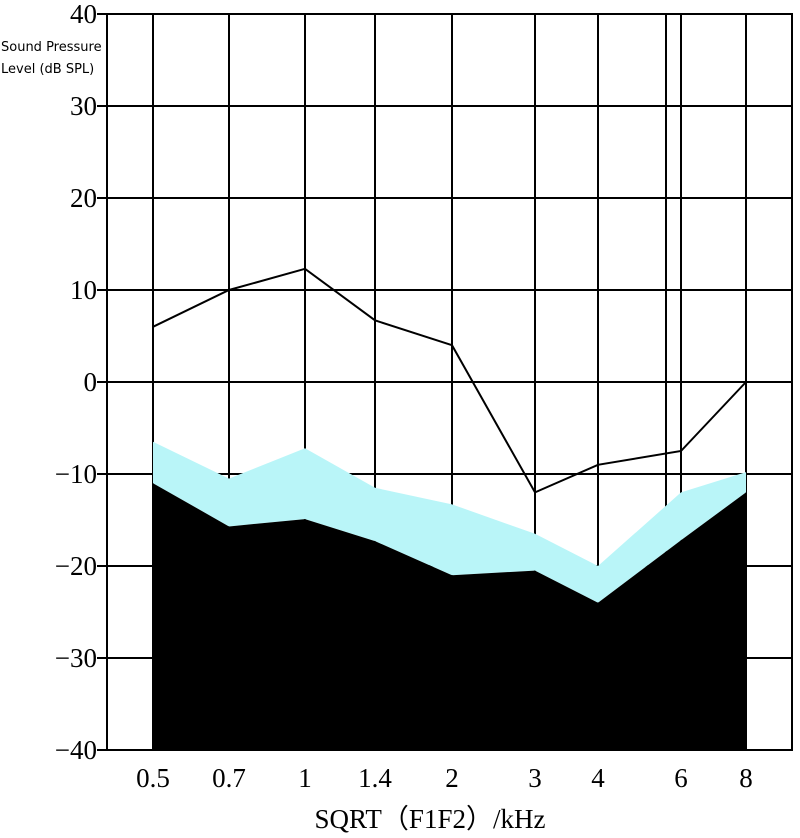  I want to click on x-tick-label: 0.5, so click(153, 778).